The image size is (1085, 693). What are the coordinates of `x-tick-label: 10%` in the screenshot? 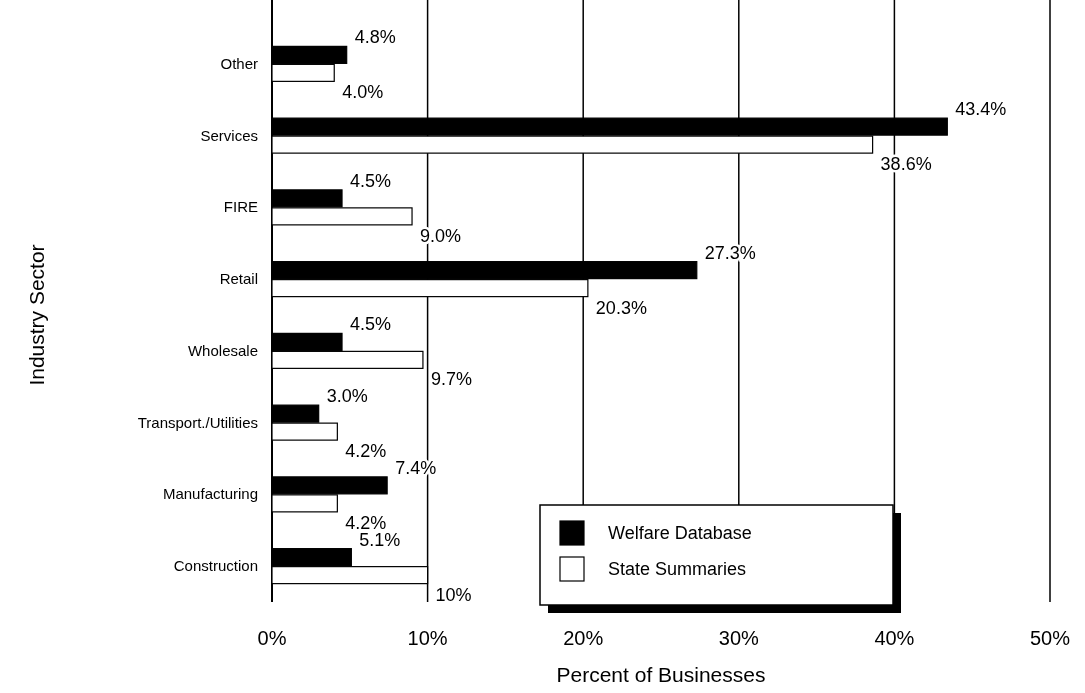 It's located at (427, 638).